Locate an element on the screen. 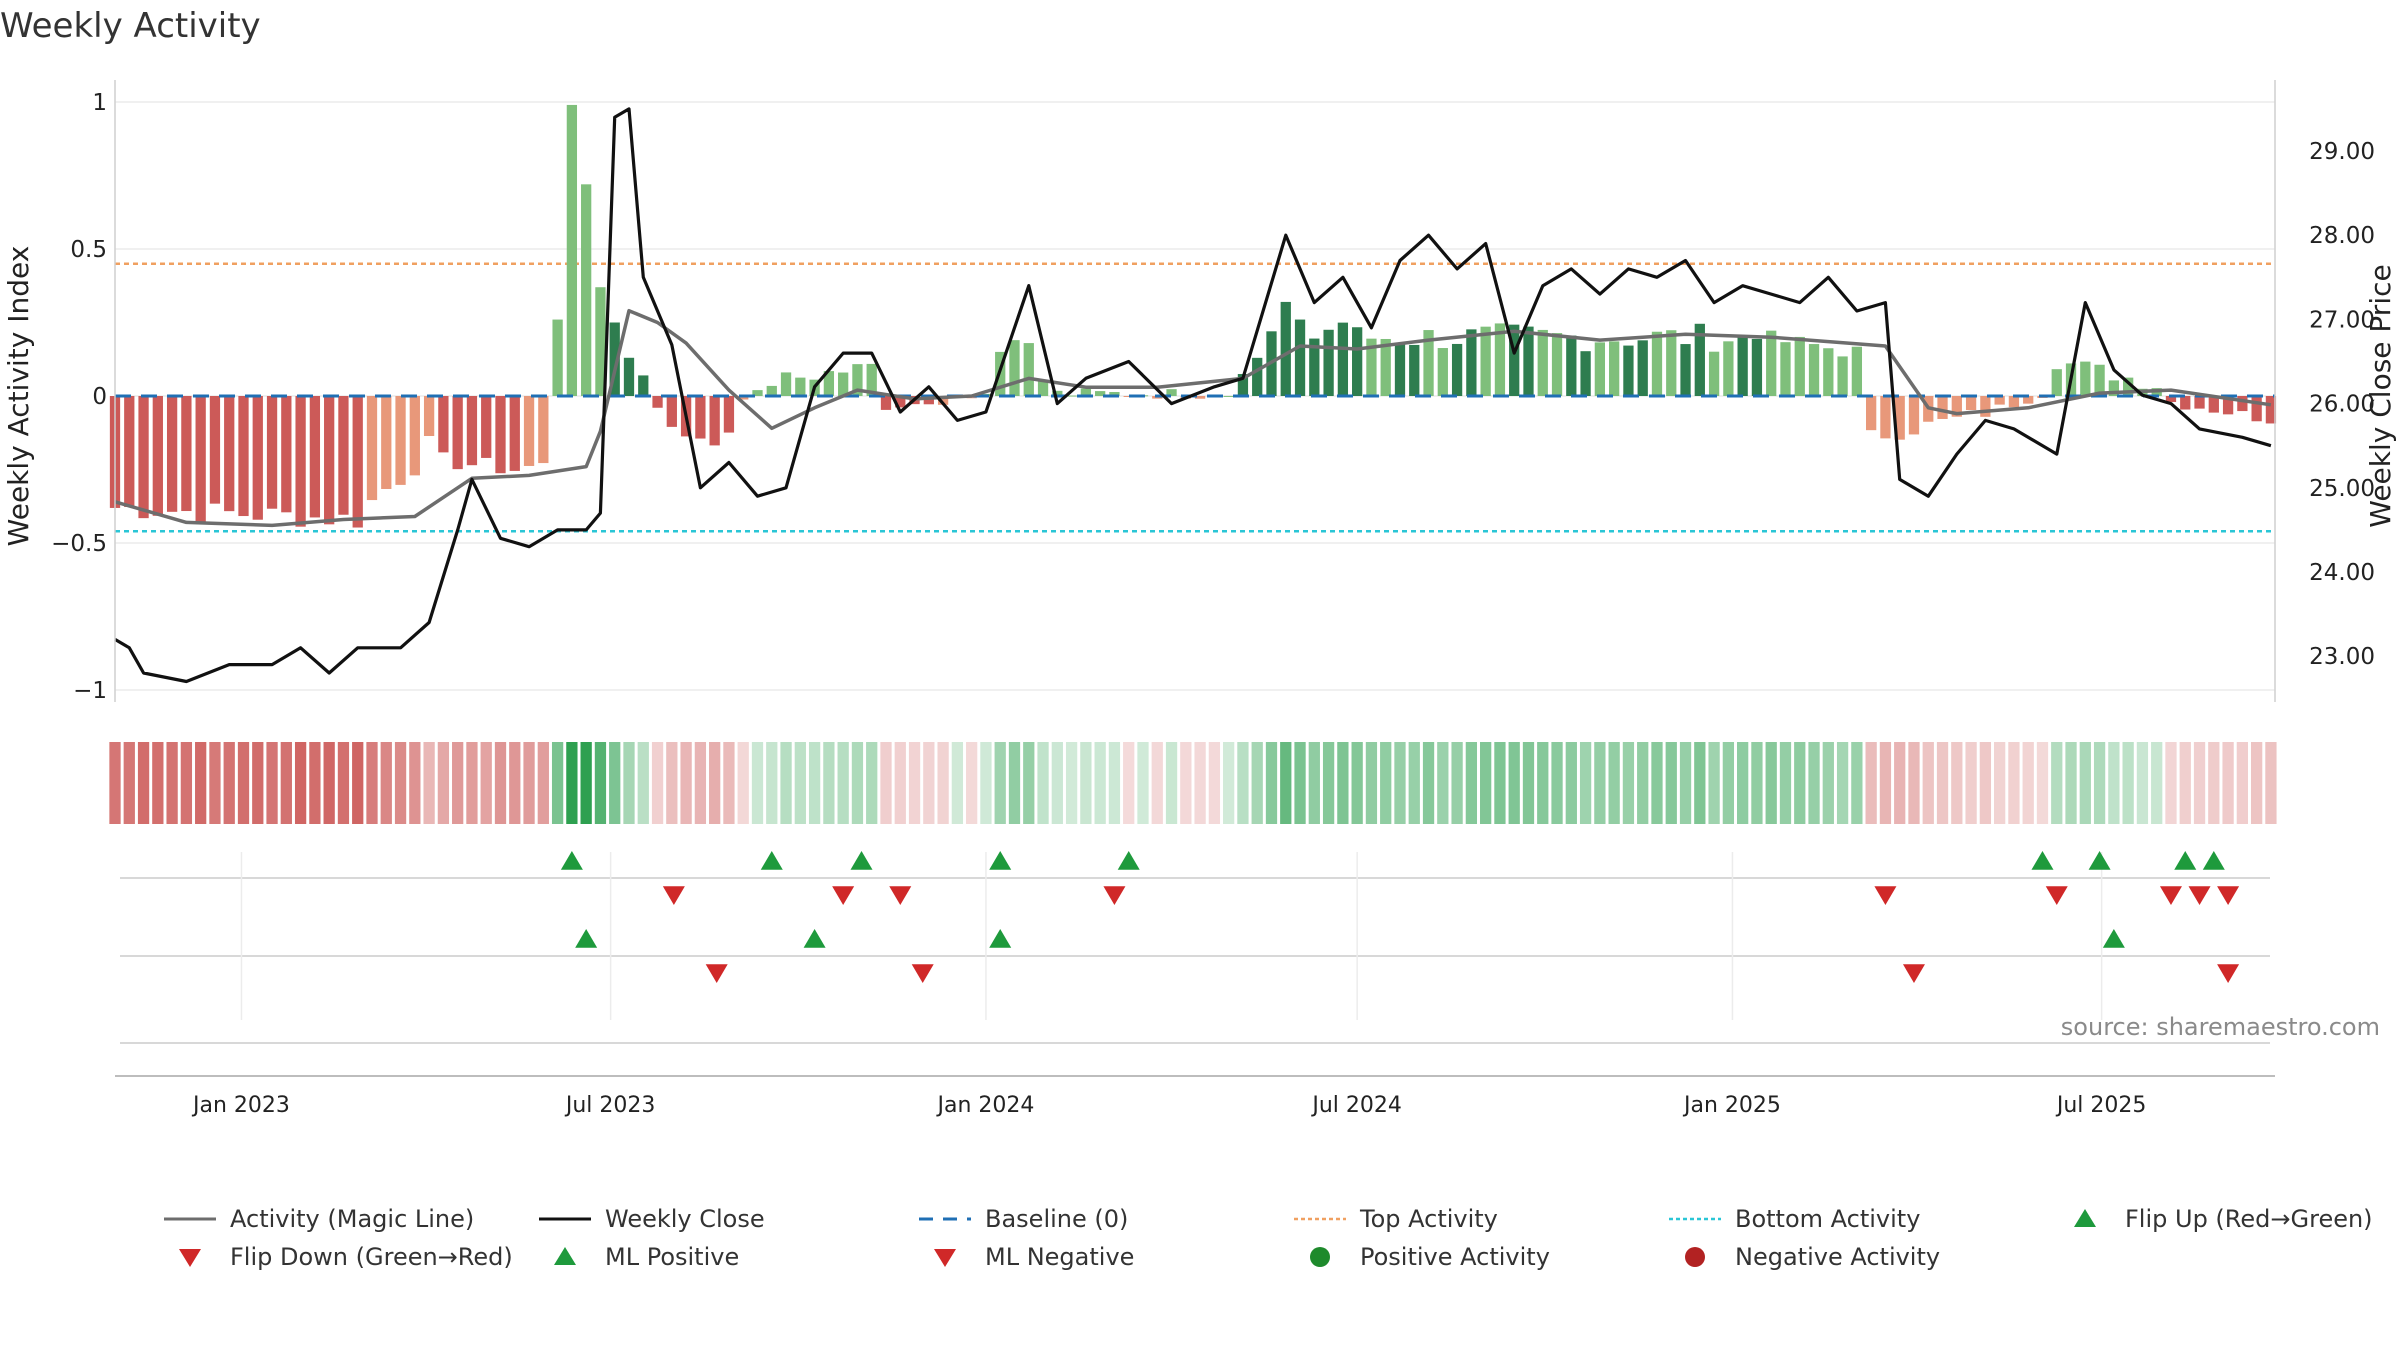  legend-label: Flip Up (Red→Green) is located at coordinates (2249, 1219).